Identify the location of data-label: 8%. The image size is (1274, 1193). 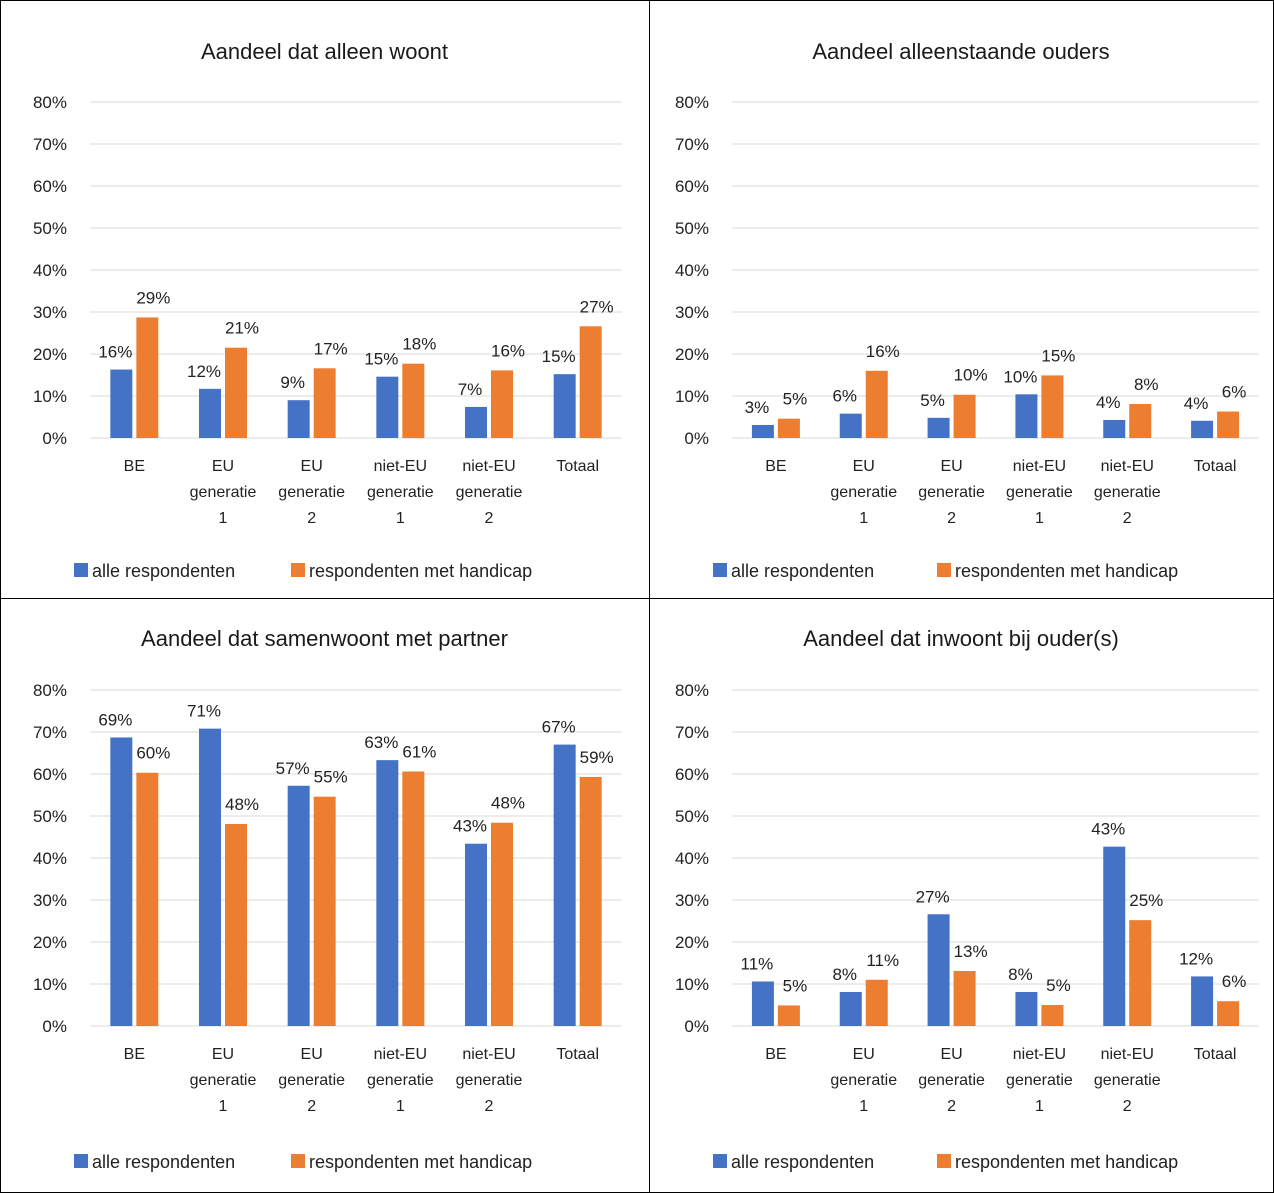
(1146, 384).